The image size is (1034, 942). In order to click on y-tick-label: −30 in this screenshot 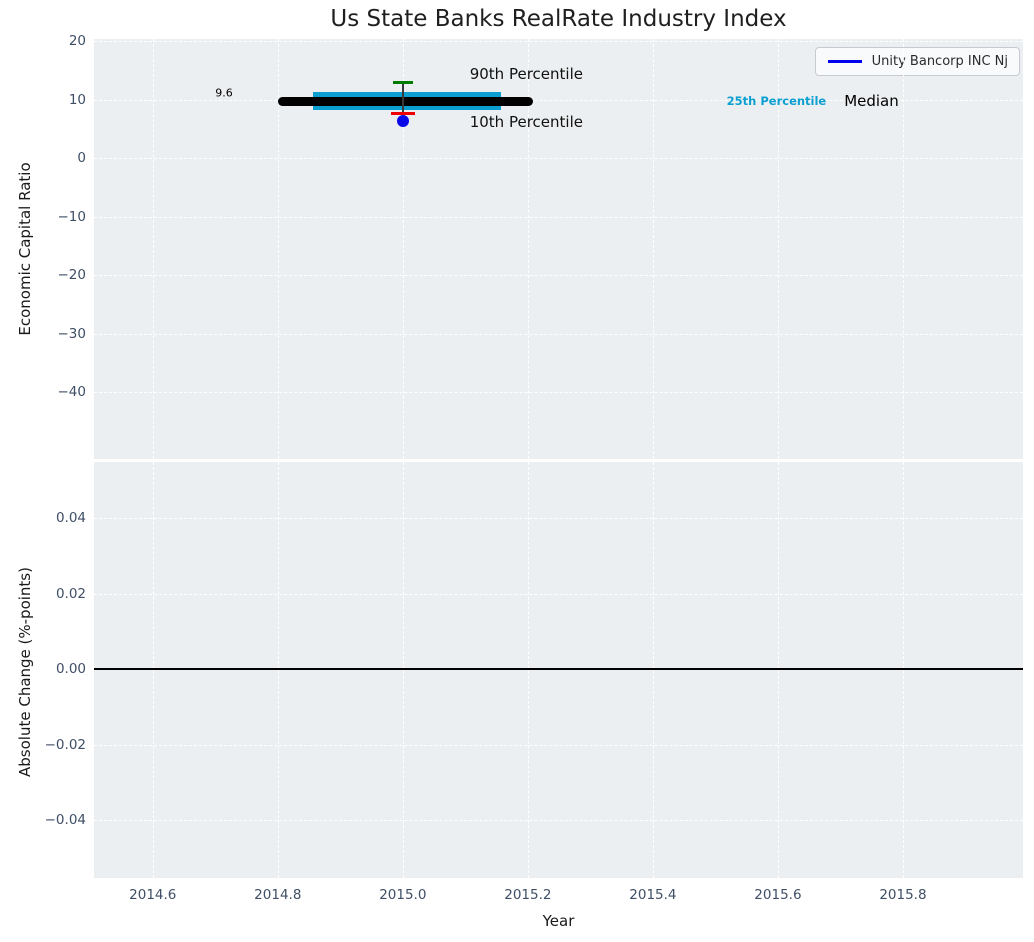, I will do `click(72, 333)`.